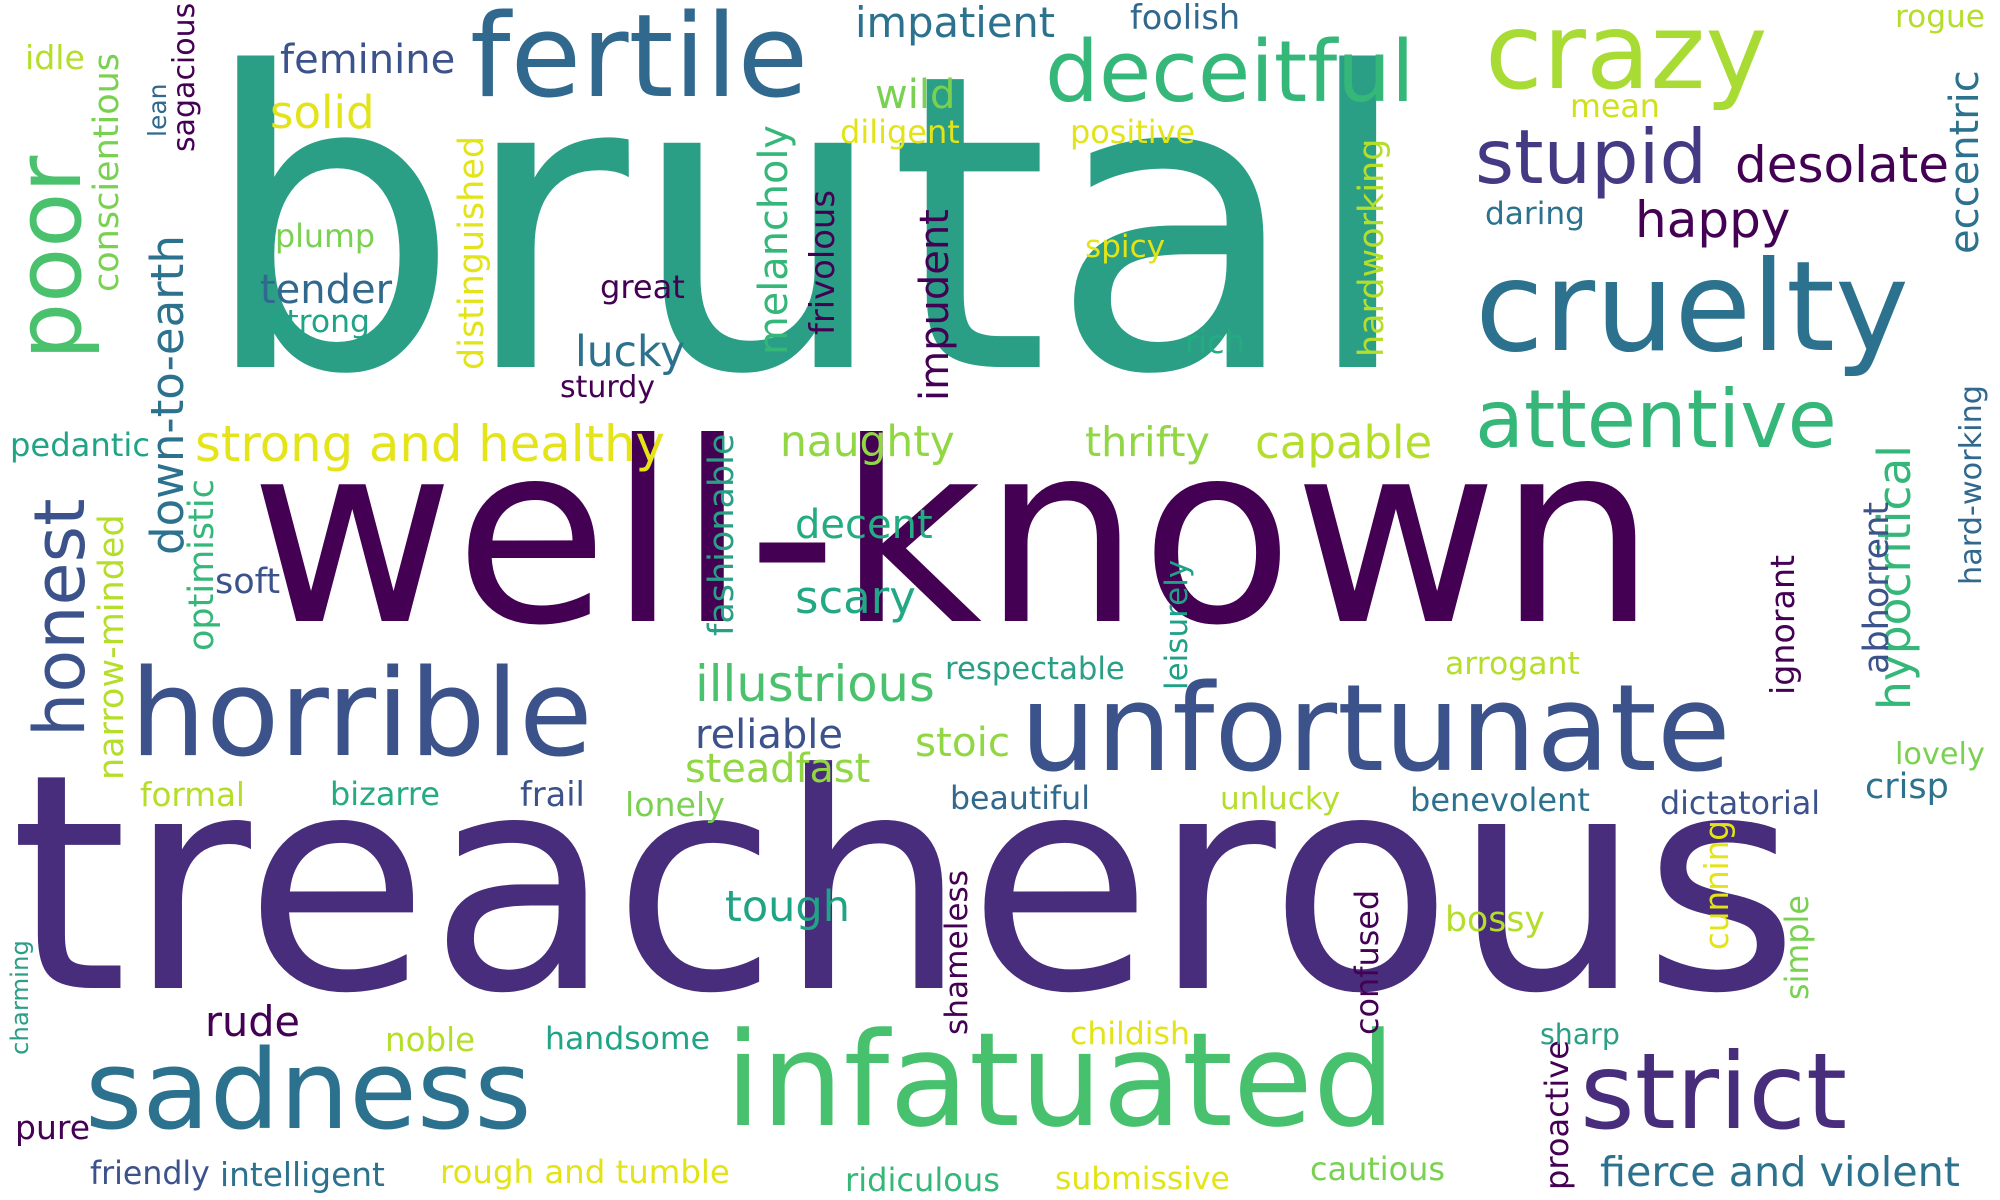  Describe the element at coordinates (1512, 664) in the screenshot. I see `word-arrogant: arrogant` at that location.